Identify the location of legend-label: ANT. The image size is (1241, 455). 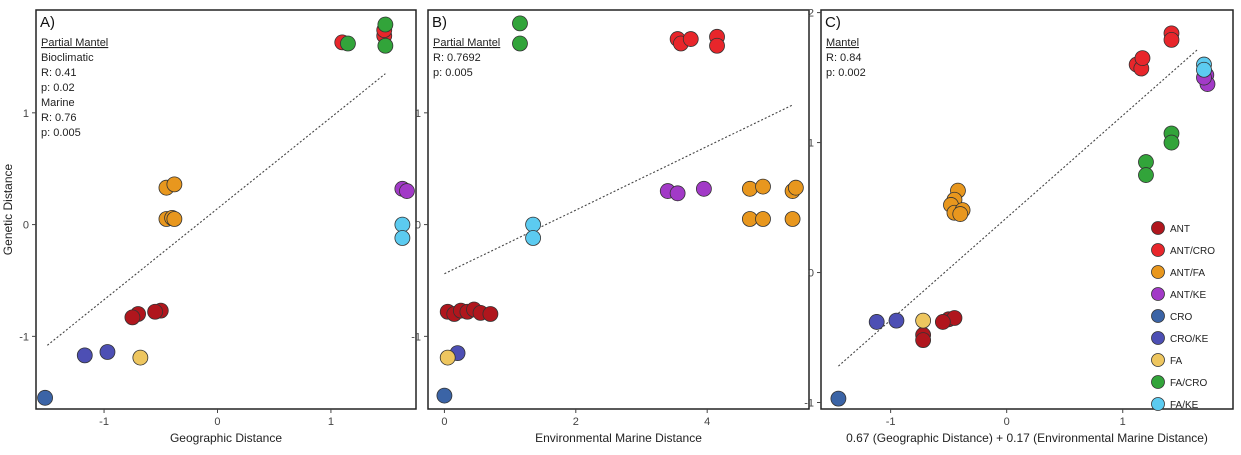
(1180, 229).